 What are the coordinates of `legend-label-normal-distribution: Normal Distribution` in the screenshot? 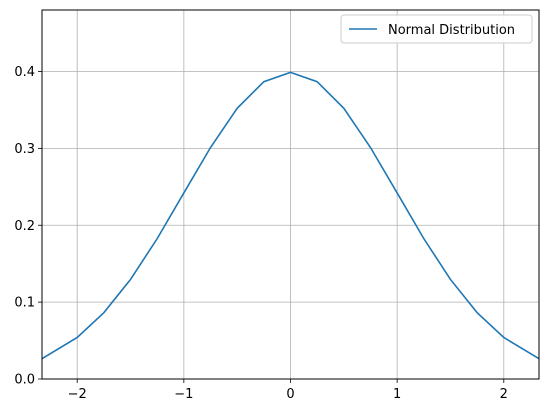 It's located at (451, 30).